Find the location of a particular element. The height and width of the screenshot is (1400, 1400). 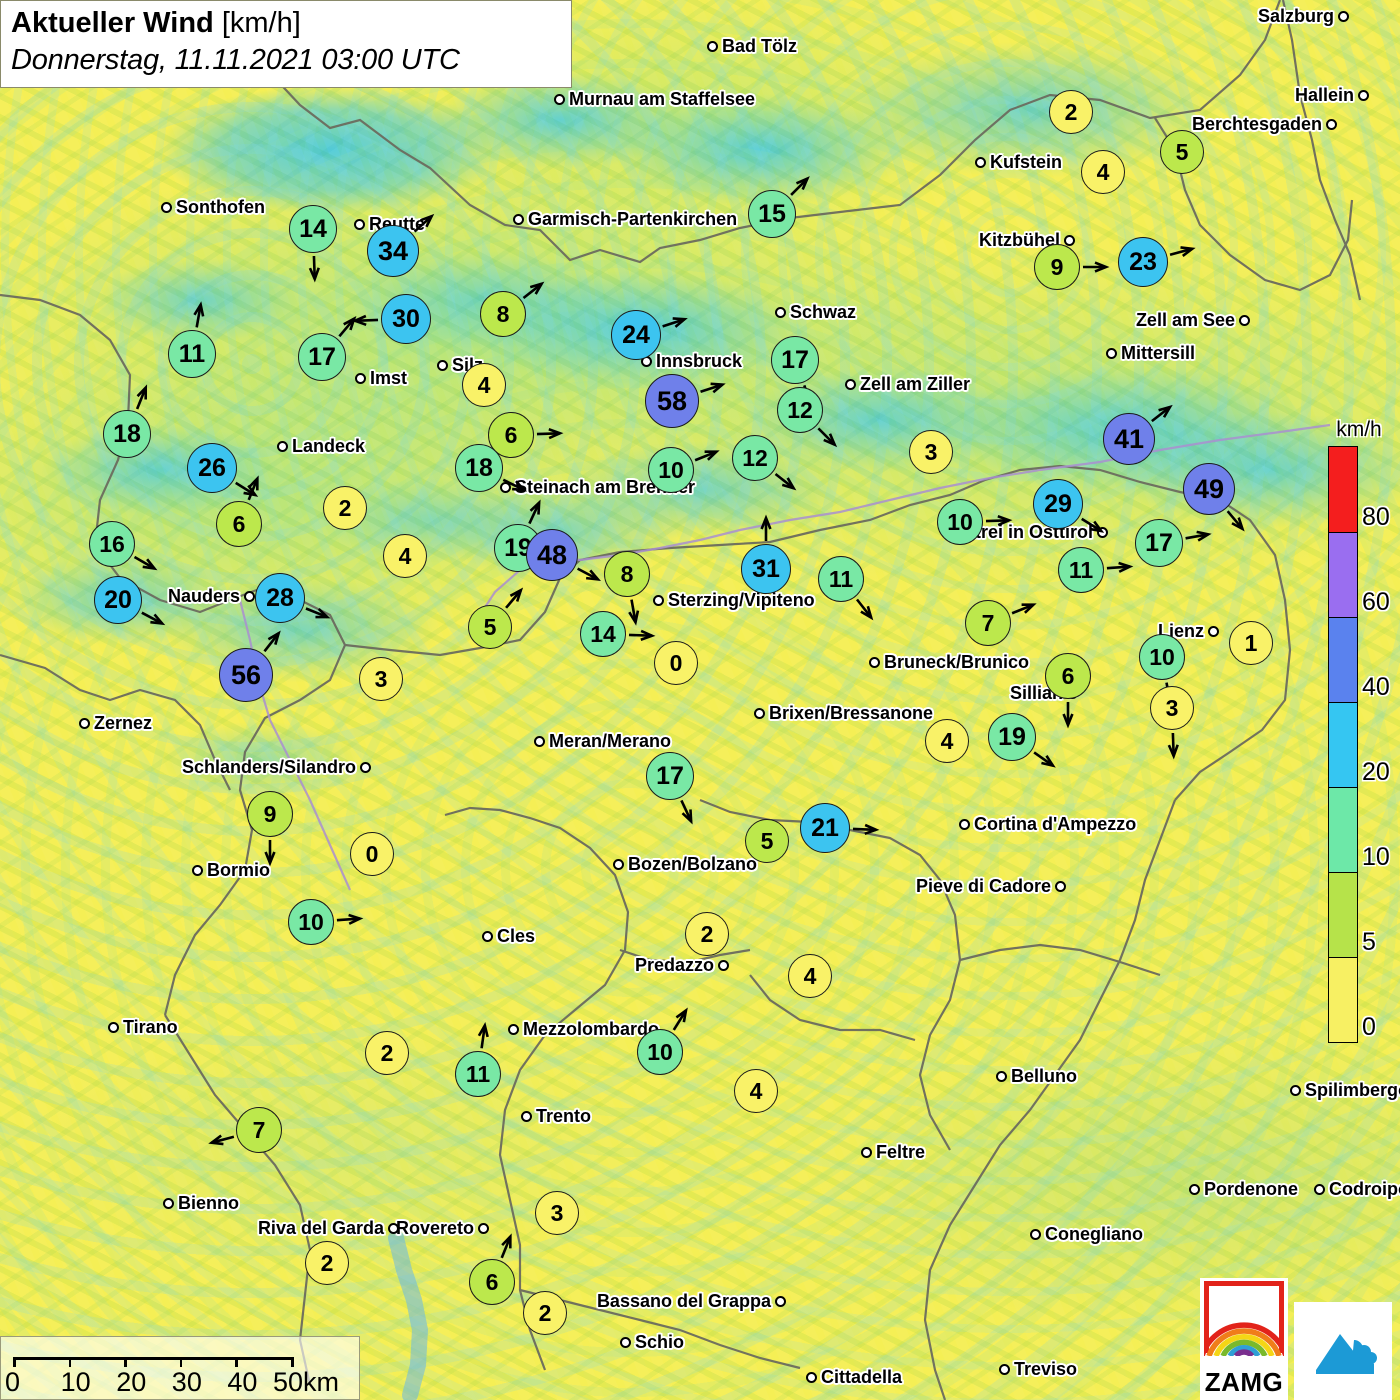

city-label: Nauders is located at coordinates (211, 596).